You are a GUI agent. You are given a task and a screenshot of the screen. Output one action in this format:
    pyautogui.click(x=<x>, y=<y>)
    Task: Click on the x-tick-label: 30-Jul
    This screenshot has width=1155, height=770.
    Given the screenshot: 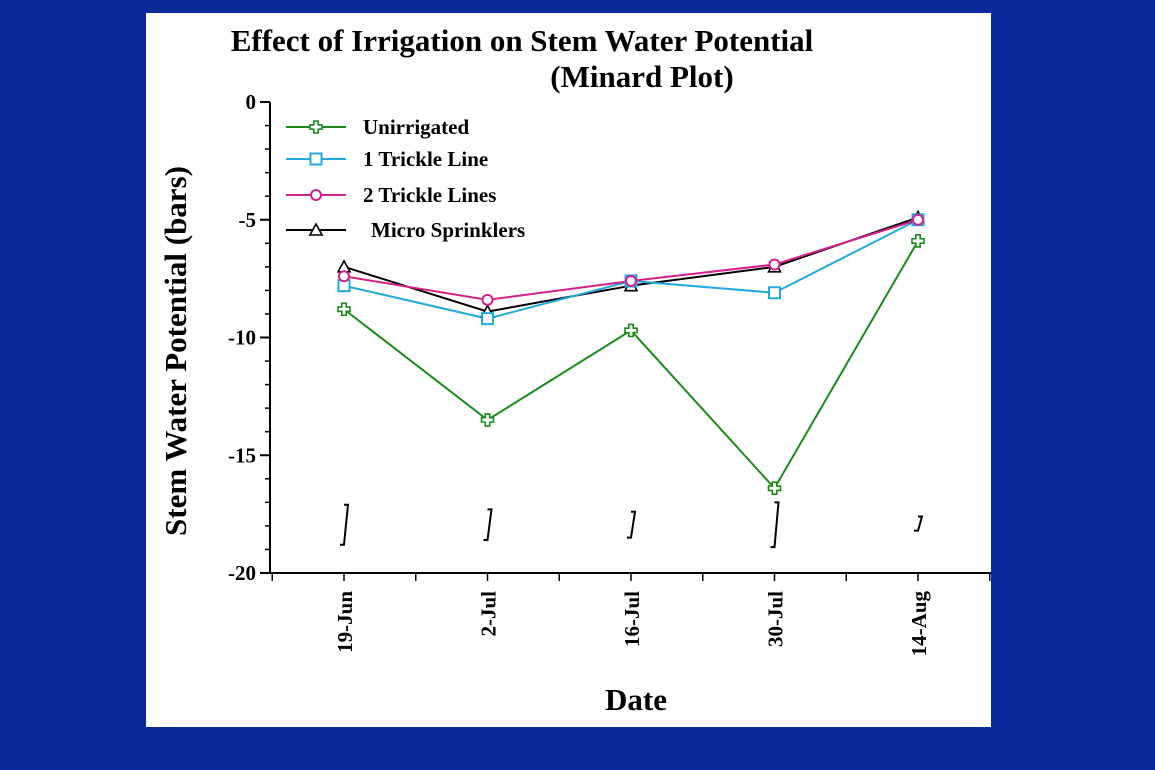 What is the action you would take?
    pyautogui.click(x=776, y=619)
    